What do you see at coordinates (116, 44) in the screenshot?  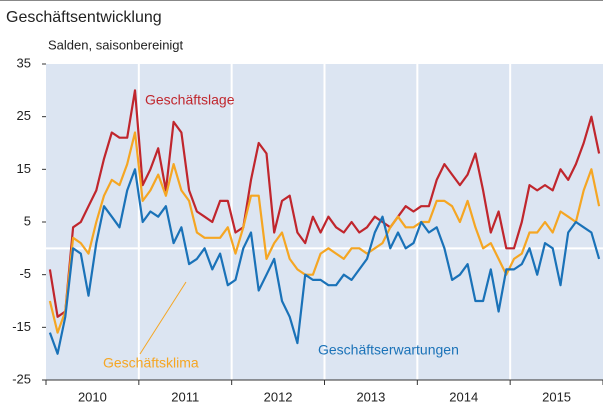 I see `chart-subtitle: Salden, saisonbereinigt` at bounding box center [116, 44].